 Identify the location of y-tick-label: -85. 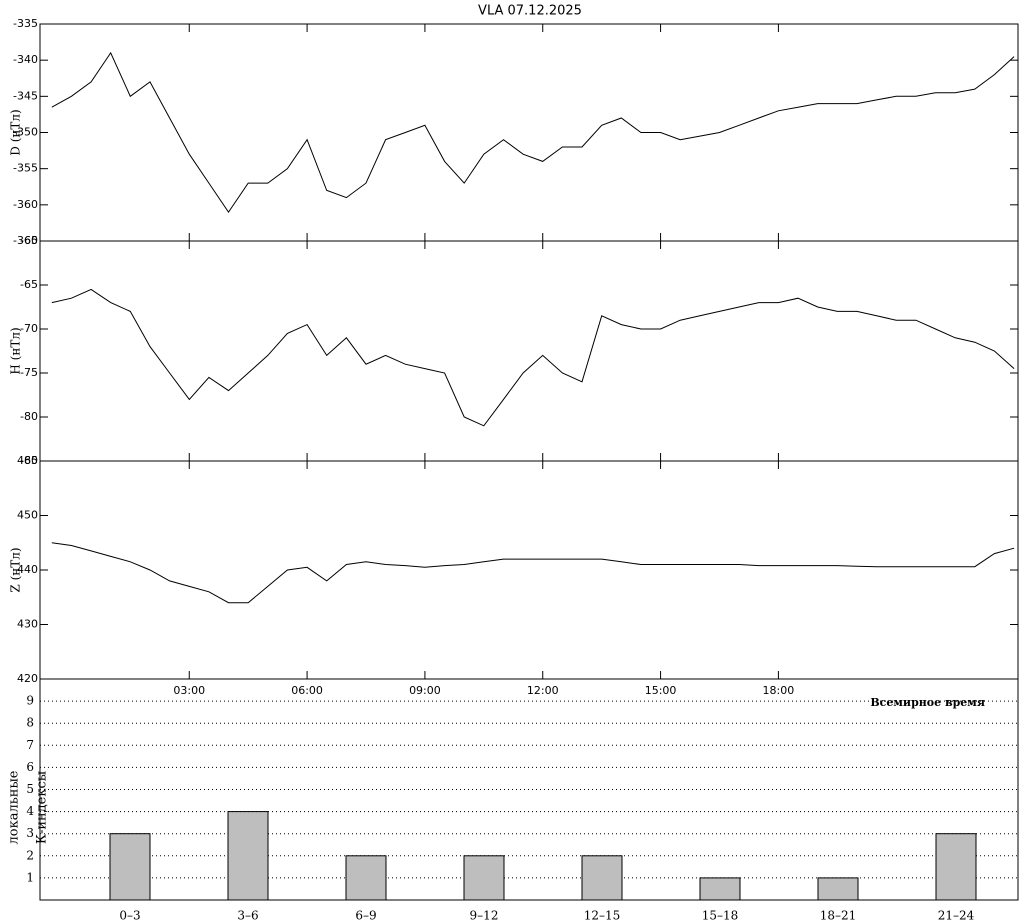
(29, 460).